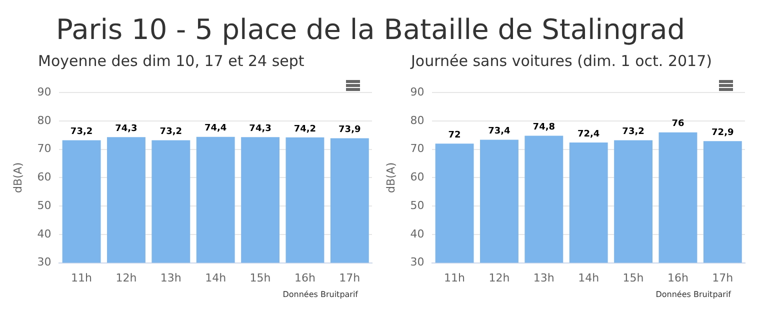 Image resolution: width=761 pixels, height=334 pixels. What do you see at coordinates (588, 134) in the screenshot?
I see `data-label: 72,4` at bounding box center [588, 134].